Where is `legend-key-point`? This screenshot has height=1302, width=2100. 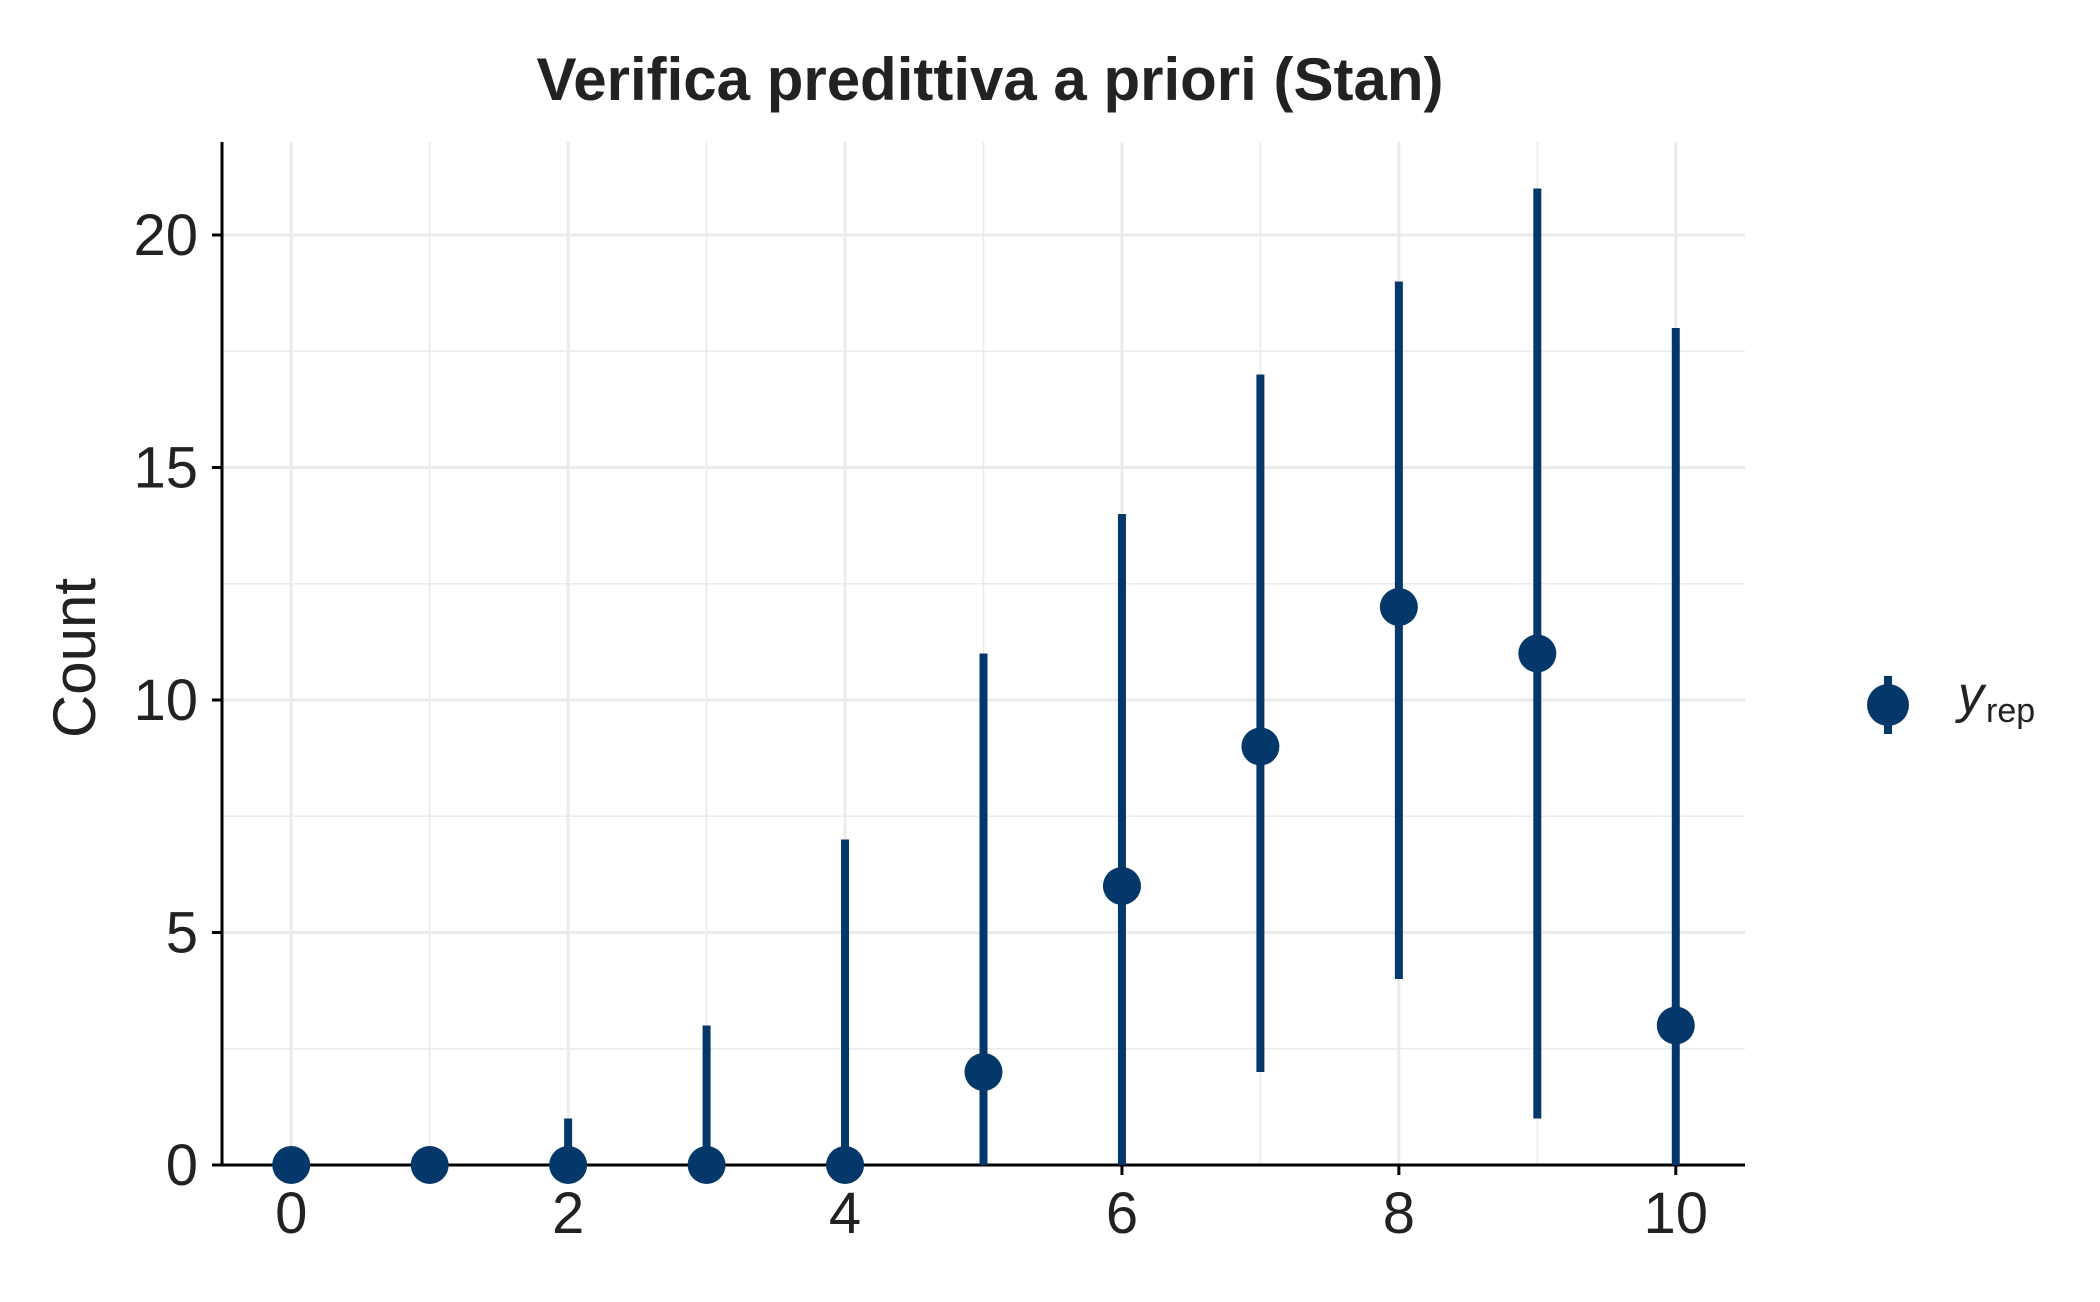
legend-key-point is located at coordinates (1888, 705).